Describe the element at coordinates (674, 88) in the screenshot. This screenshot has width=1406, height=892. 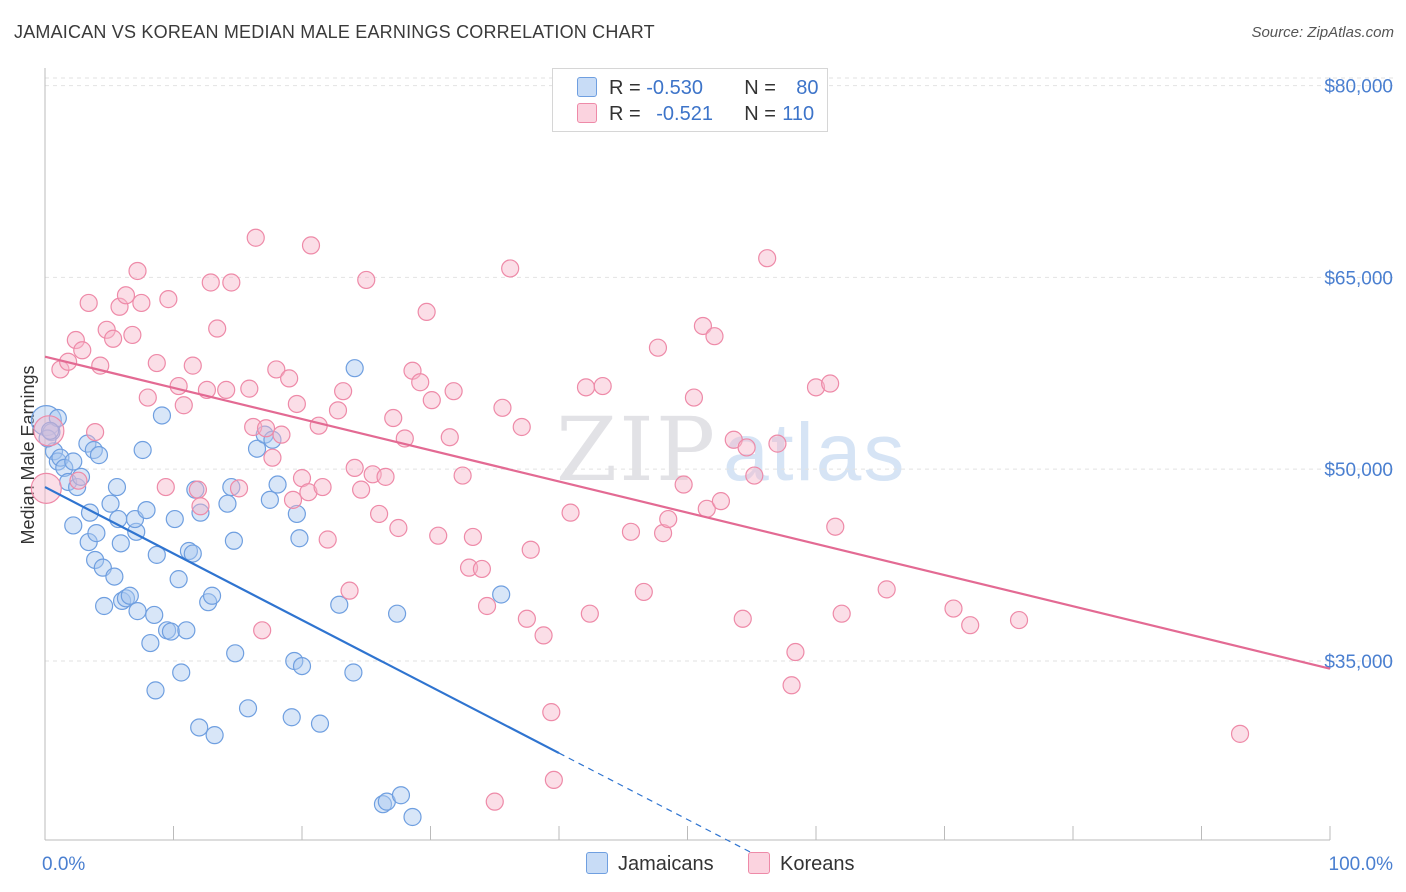
I see `legend-r-value: -0.530` at that location.